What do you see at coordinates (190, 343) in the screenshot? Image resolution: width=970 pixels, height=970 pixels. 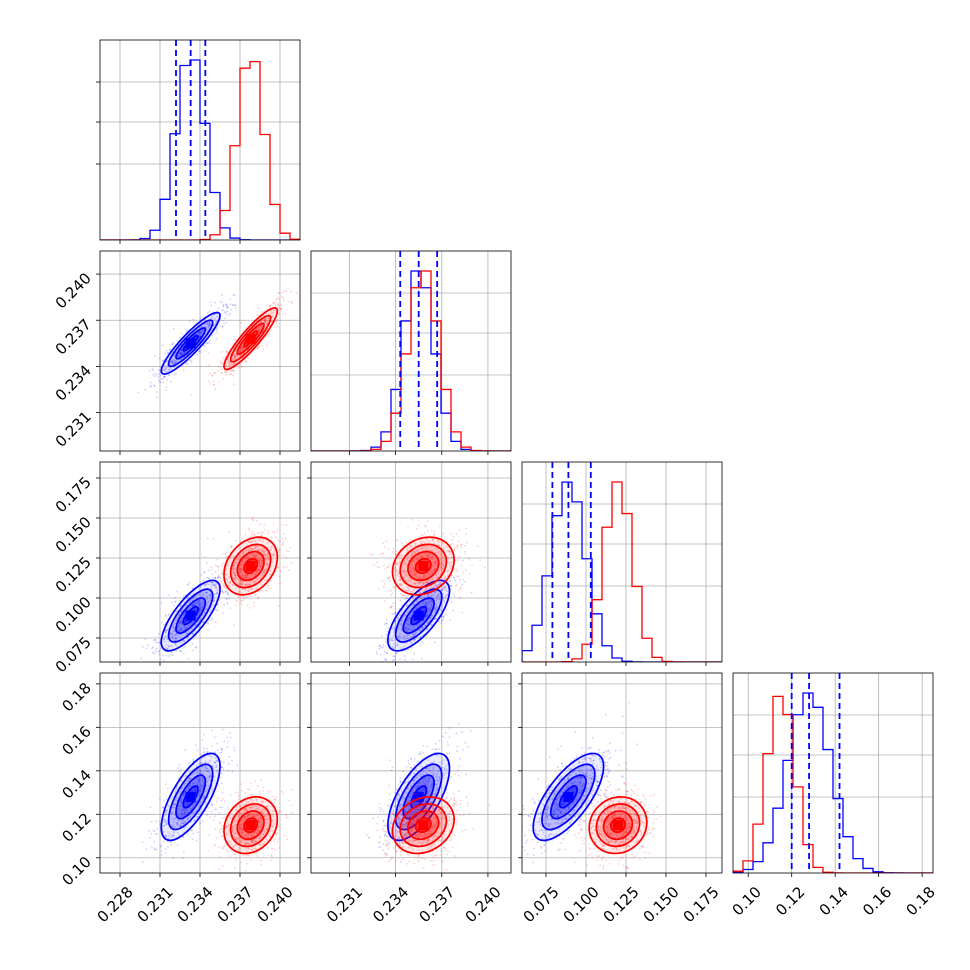 I see `density-peak-blue` at bounding box center [190, 343].